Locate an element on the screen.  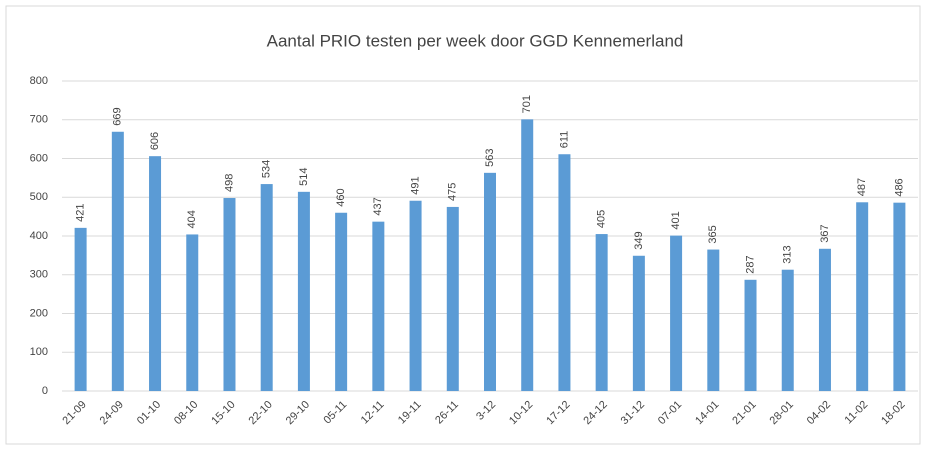
data-label: 405 is located at coordinates (602, 219).